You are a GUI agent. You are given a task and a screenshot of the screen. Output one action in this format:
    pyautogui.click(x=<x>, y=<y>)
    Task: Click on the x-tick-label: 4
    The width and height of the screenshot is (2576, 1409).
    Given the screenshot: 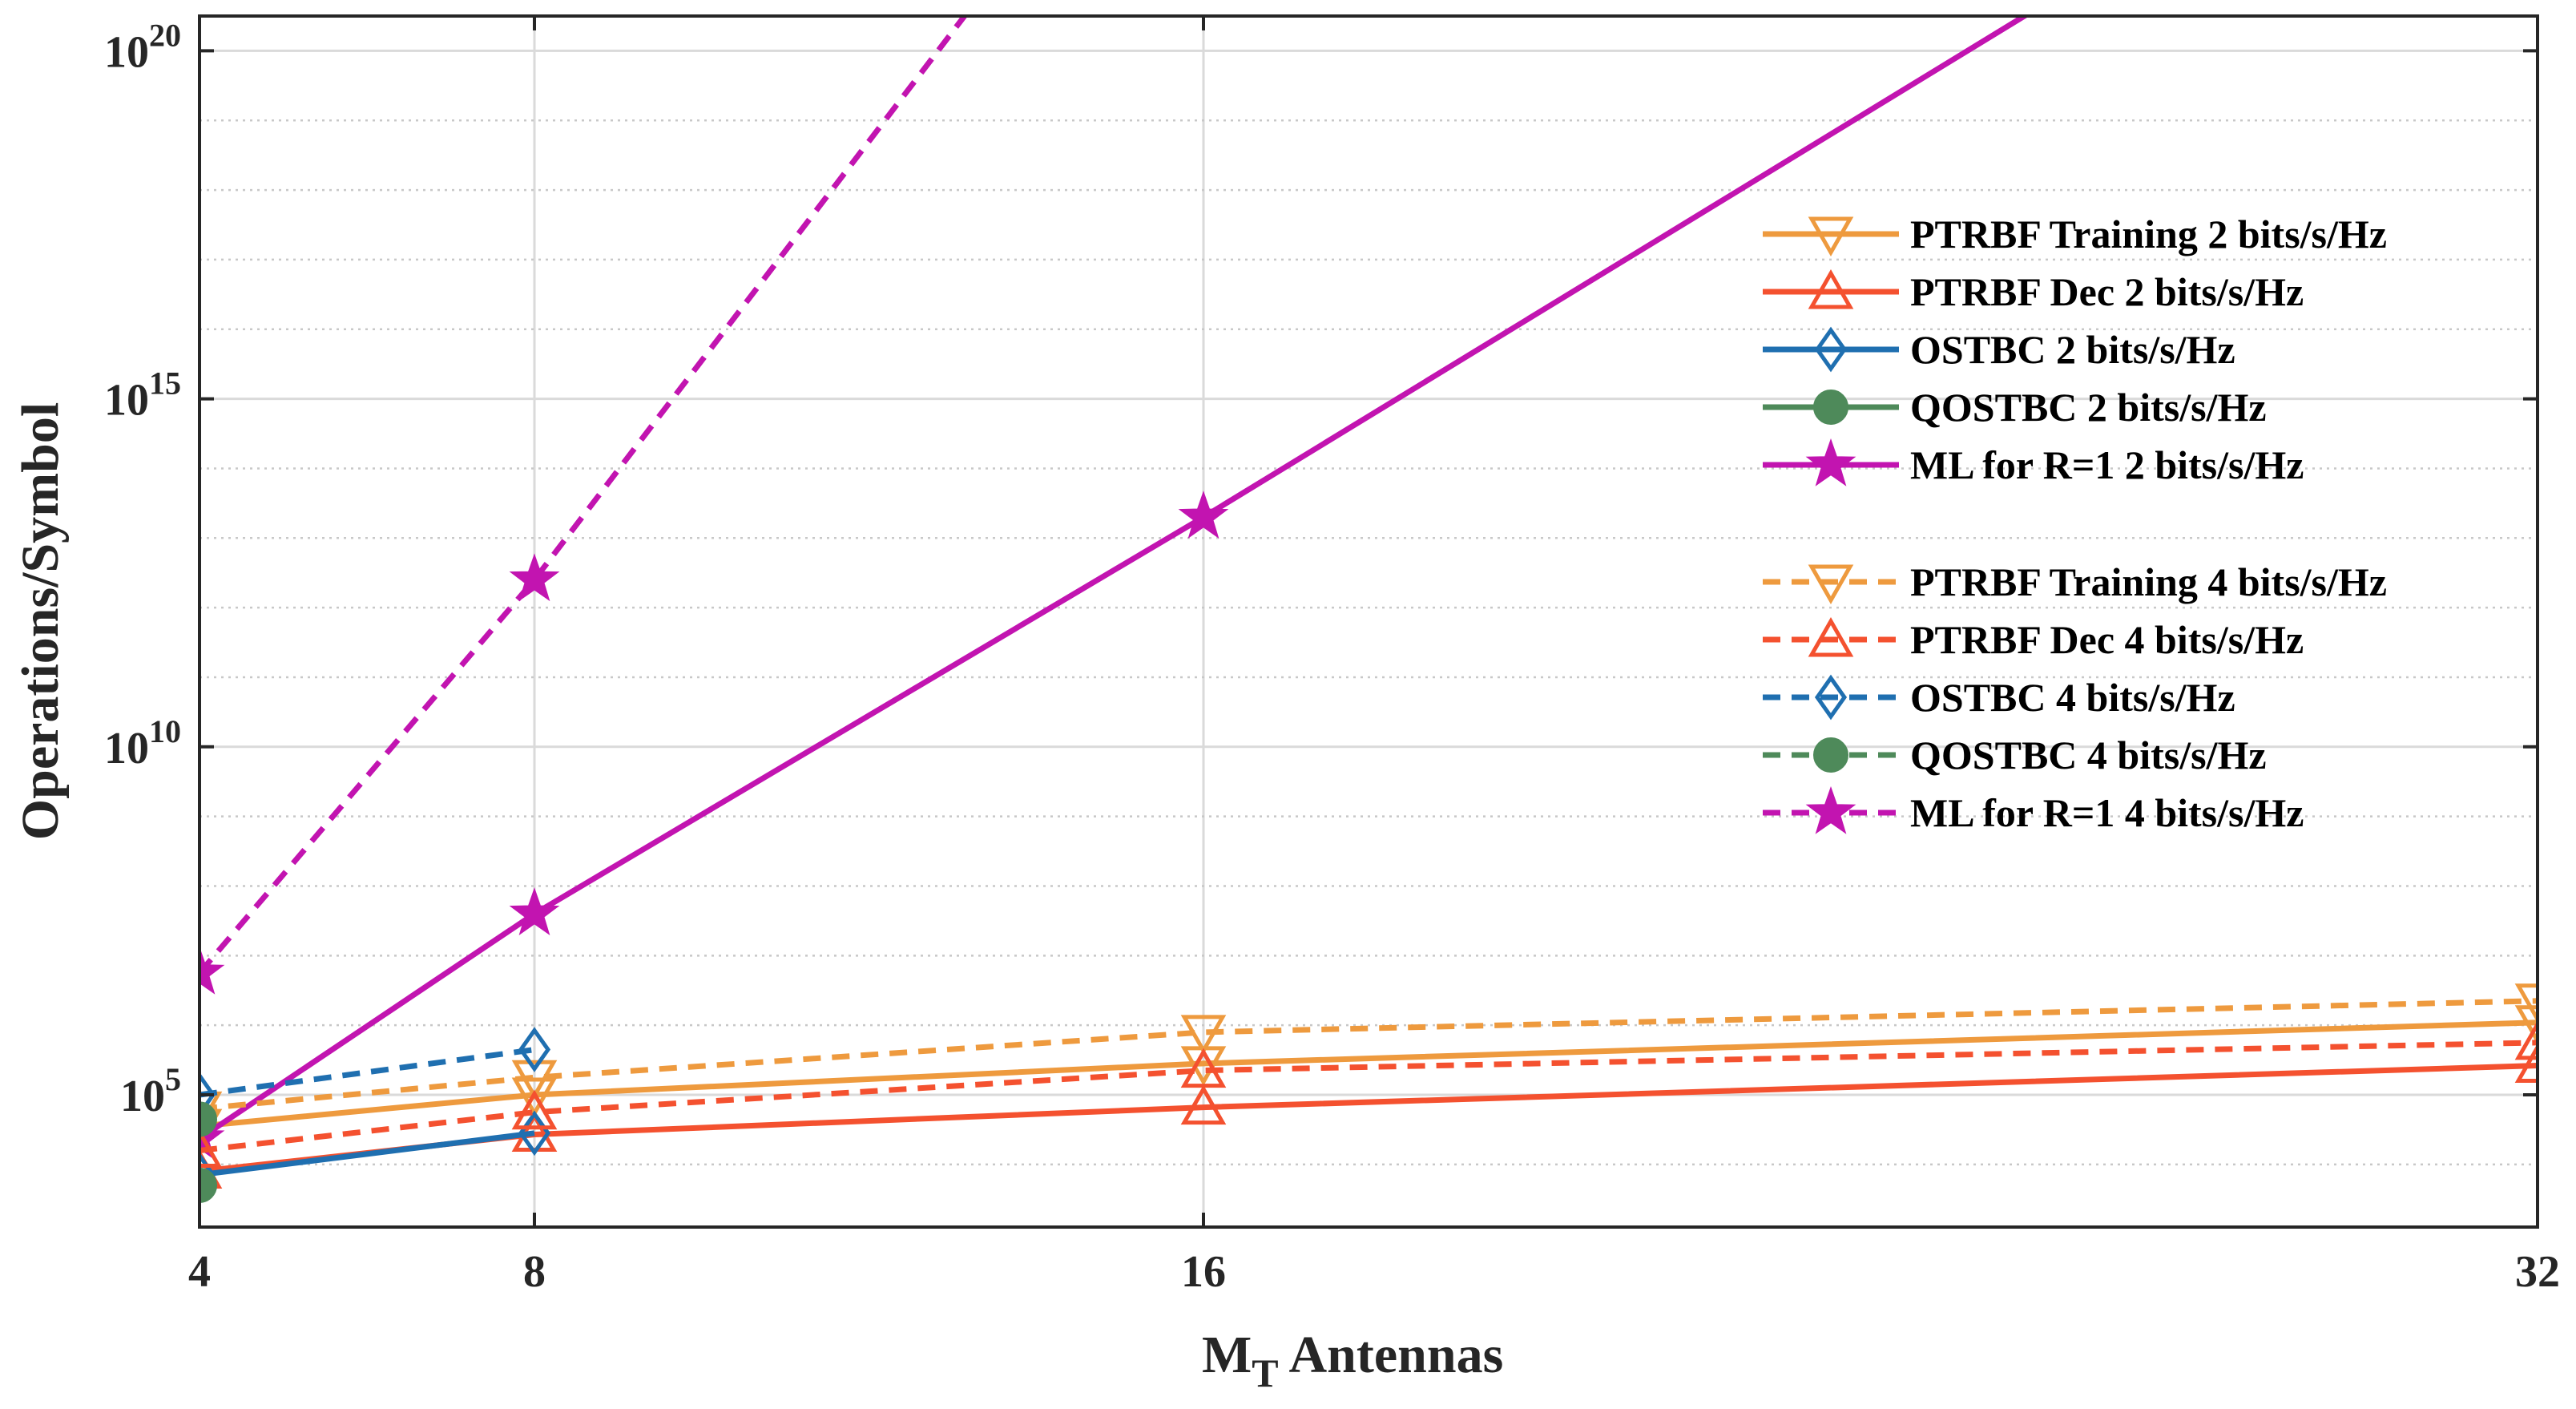 What is the action you would take?
    pyautogui.click(x=199, y=1272)
    